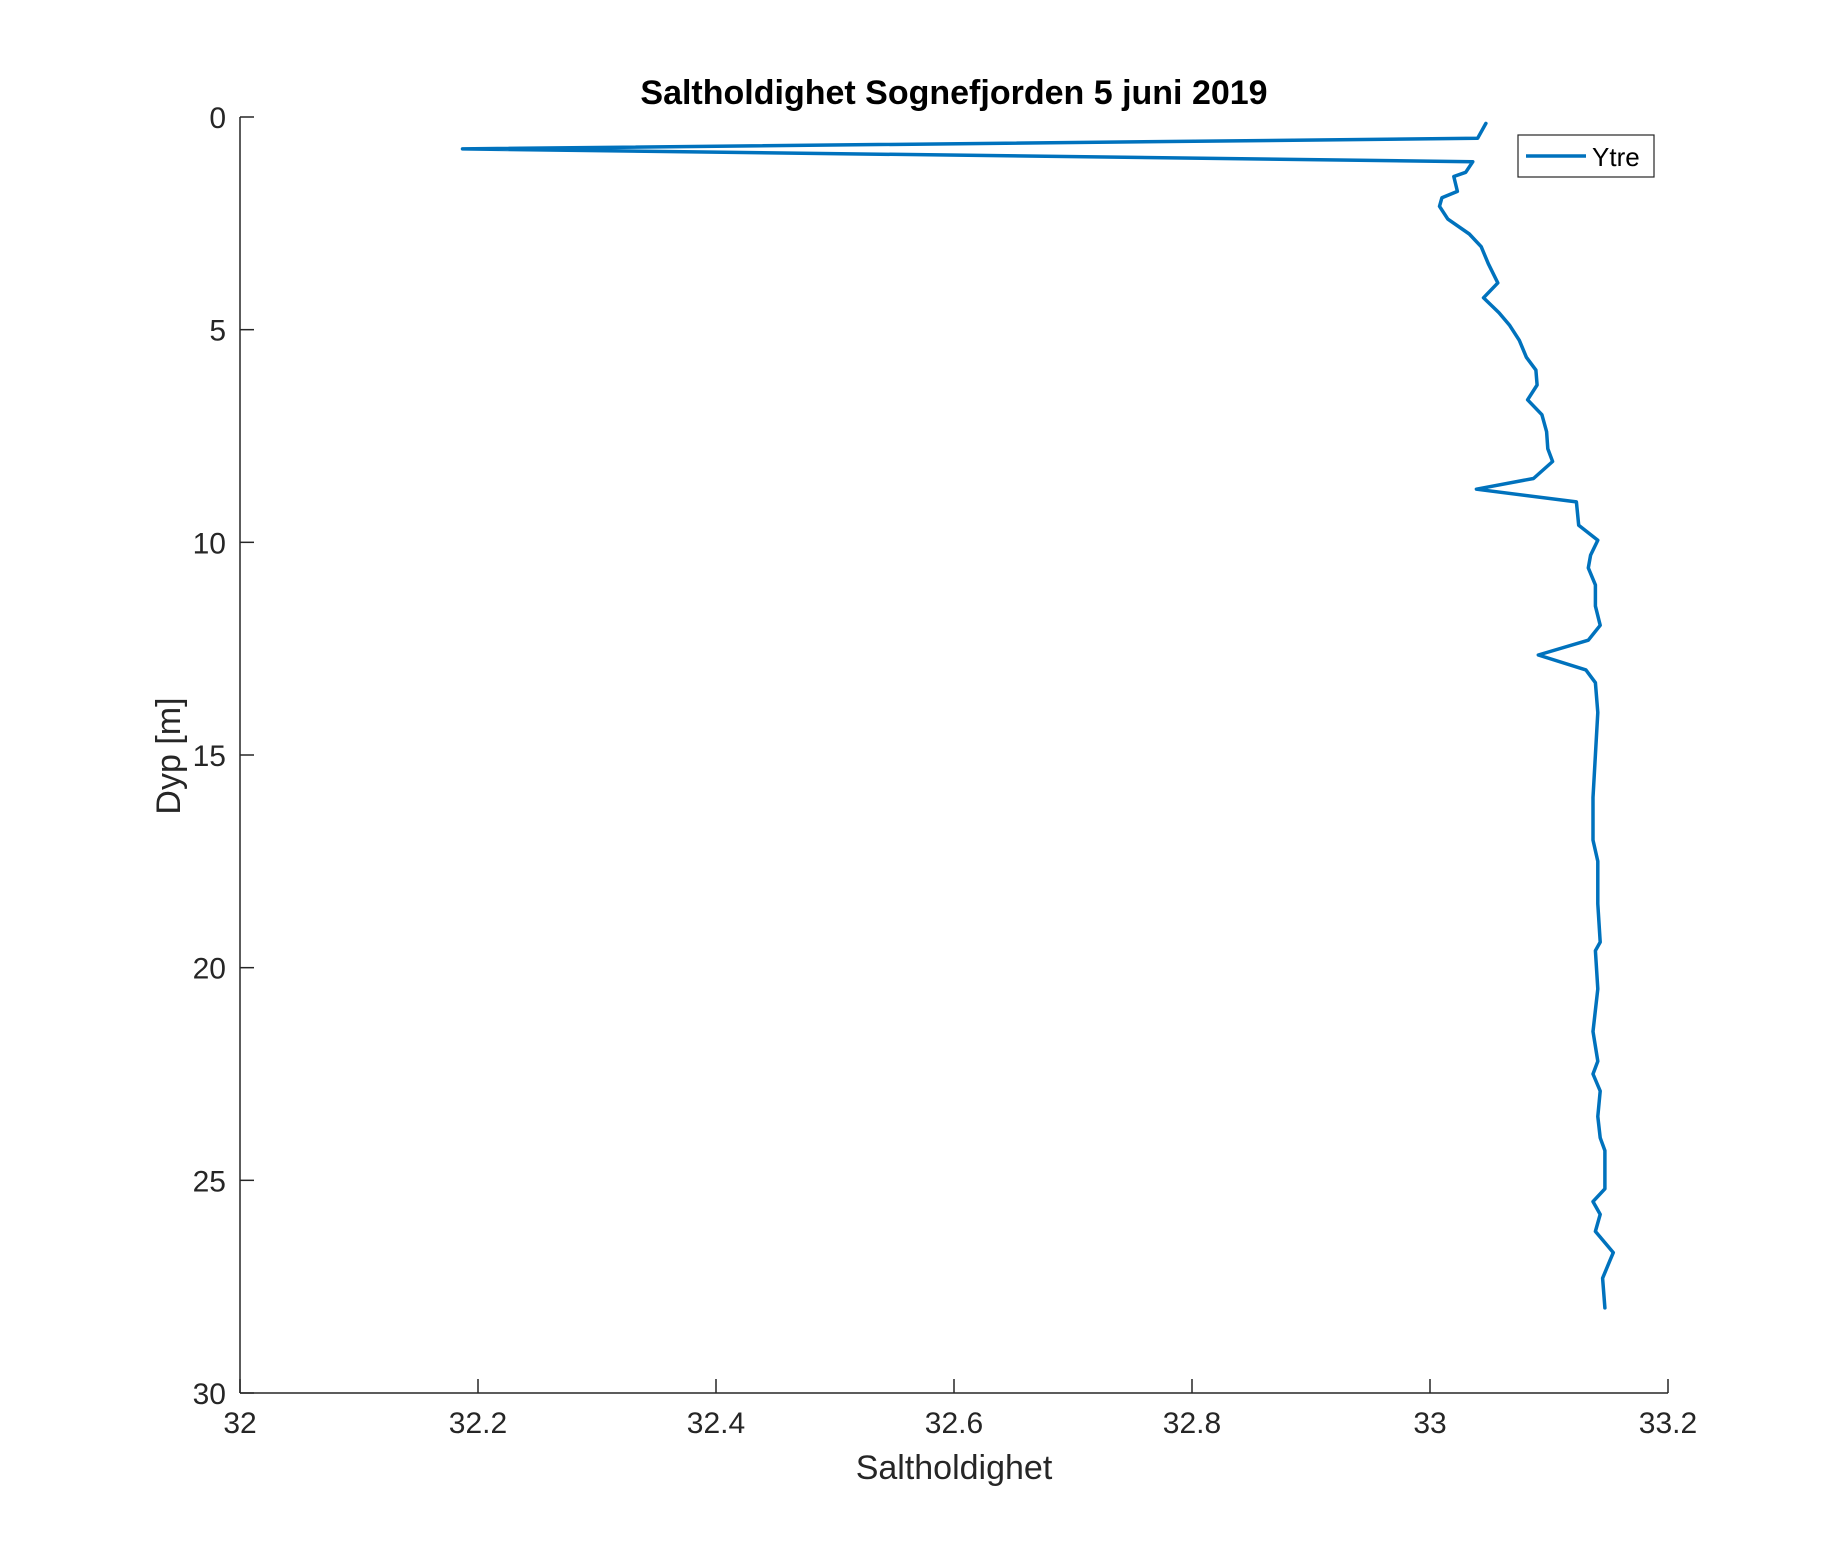 The height and width of the screenshot is (1554, 1832). I want to click on x-tick-label: 32.6, so click(954, 1423).